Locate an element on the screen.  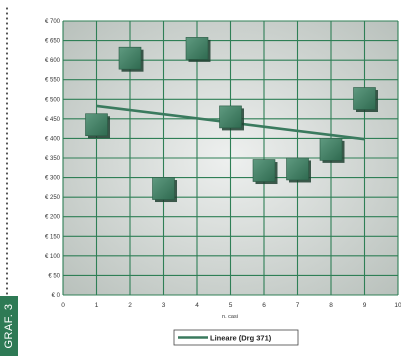
legend-label: Lineare (Drg 371) is located at coordinates (241, 338).